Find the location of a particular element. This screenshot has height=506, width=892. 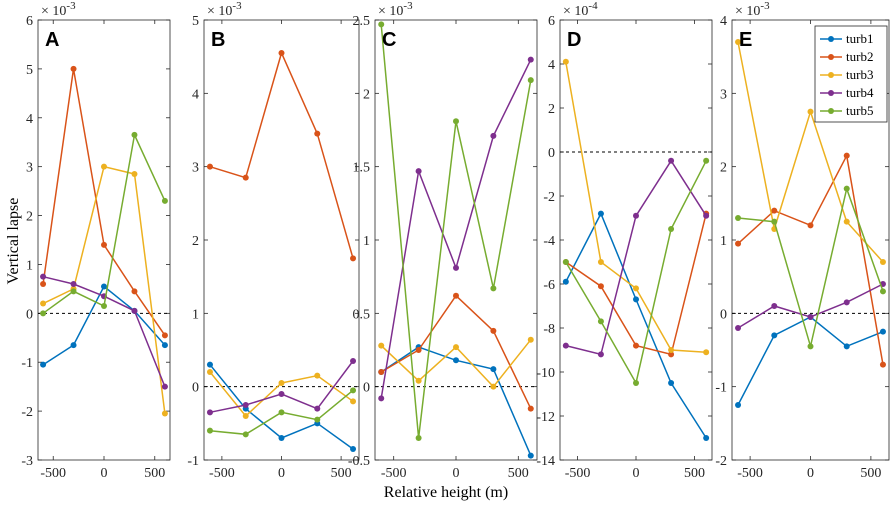

panel-c-series-turb5 is located at coordinates (456, 231).